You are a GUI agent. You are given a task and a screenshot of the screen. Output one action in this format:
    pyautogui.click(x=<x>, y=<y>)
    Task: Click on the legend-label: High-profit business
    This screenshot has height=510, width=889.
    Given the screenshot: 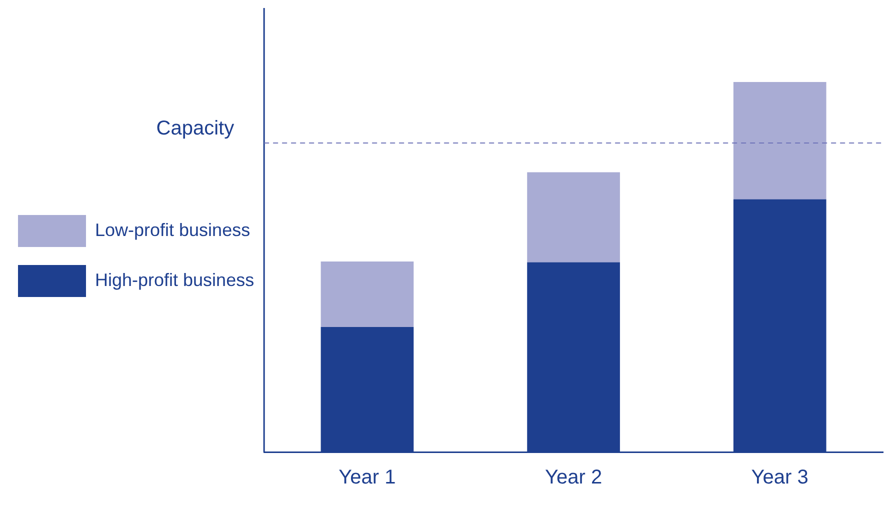 What is the action you would take?
    pyautogui.click(x=174, y=280)
    